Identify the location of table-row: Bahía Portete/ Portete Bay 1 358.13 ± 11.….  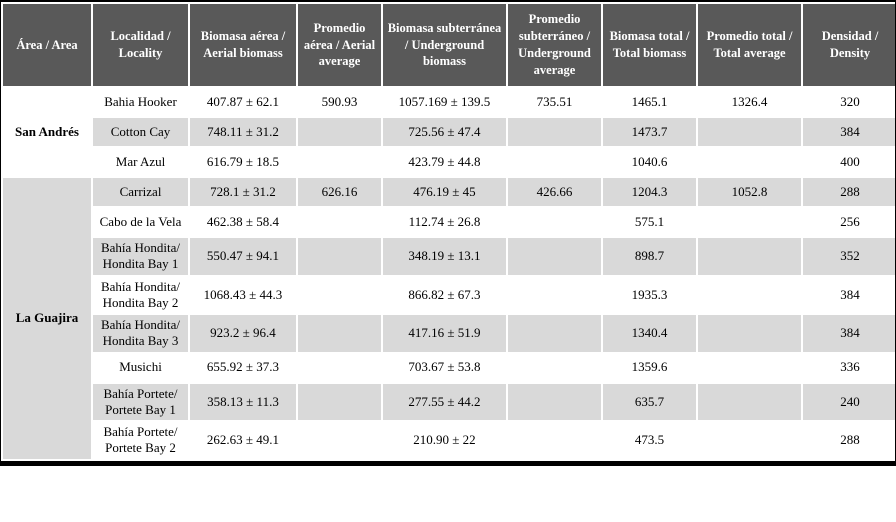
(448, 401).